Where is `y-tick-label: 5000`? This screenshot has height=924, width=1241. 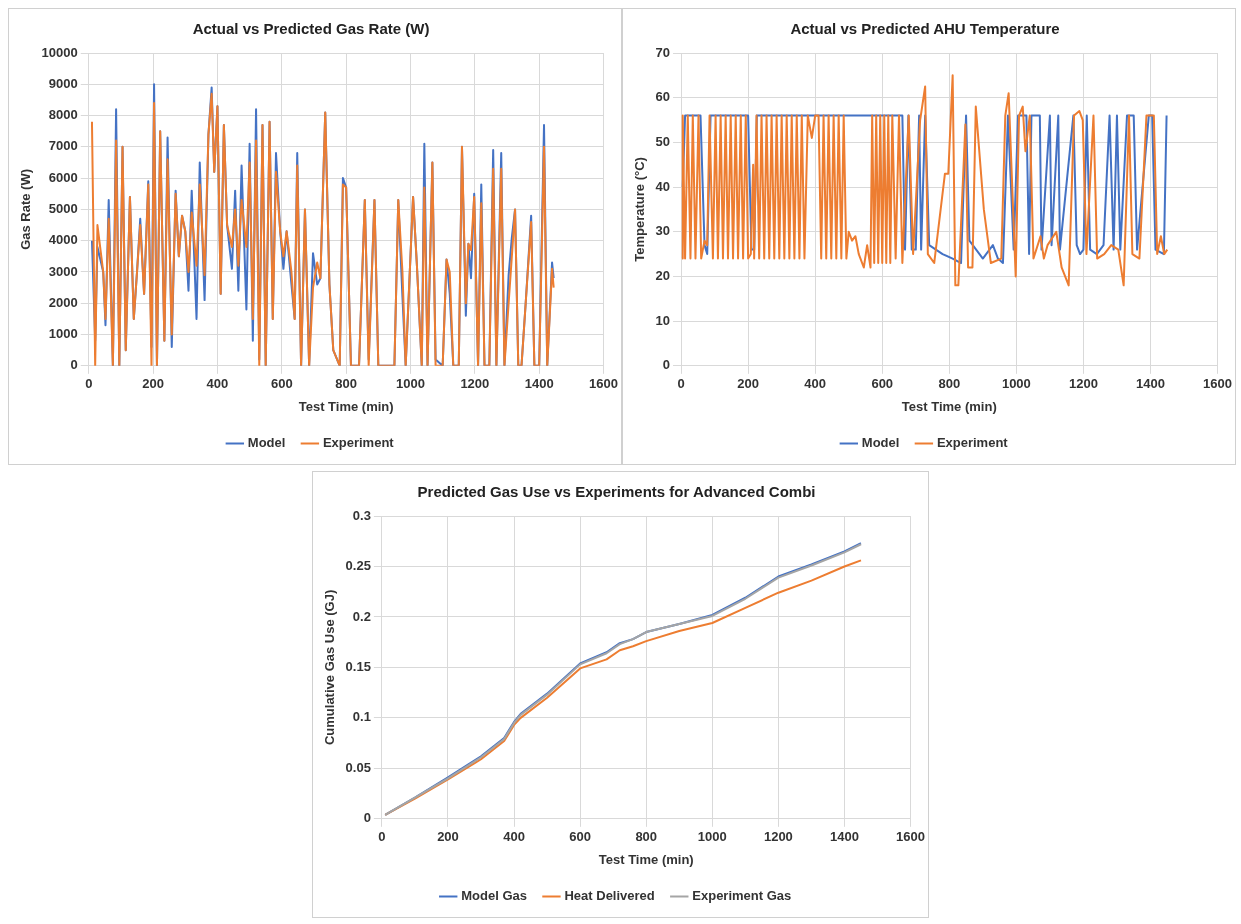
y-tick-label: 5000 is located at coordinates (63, 208).